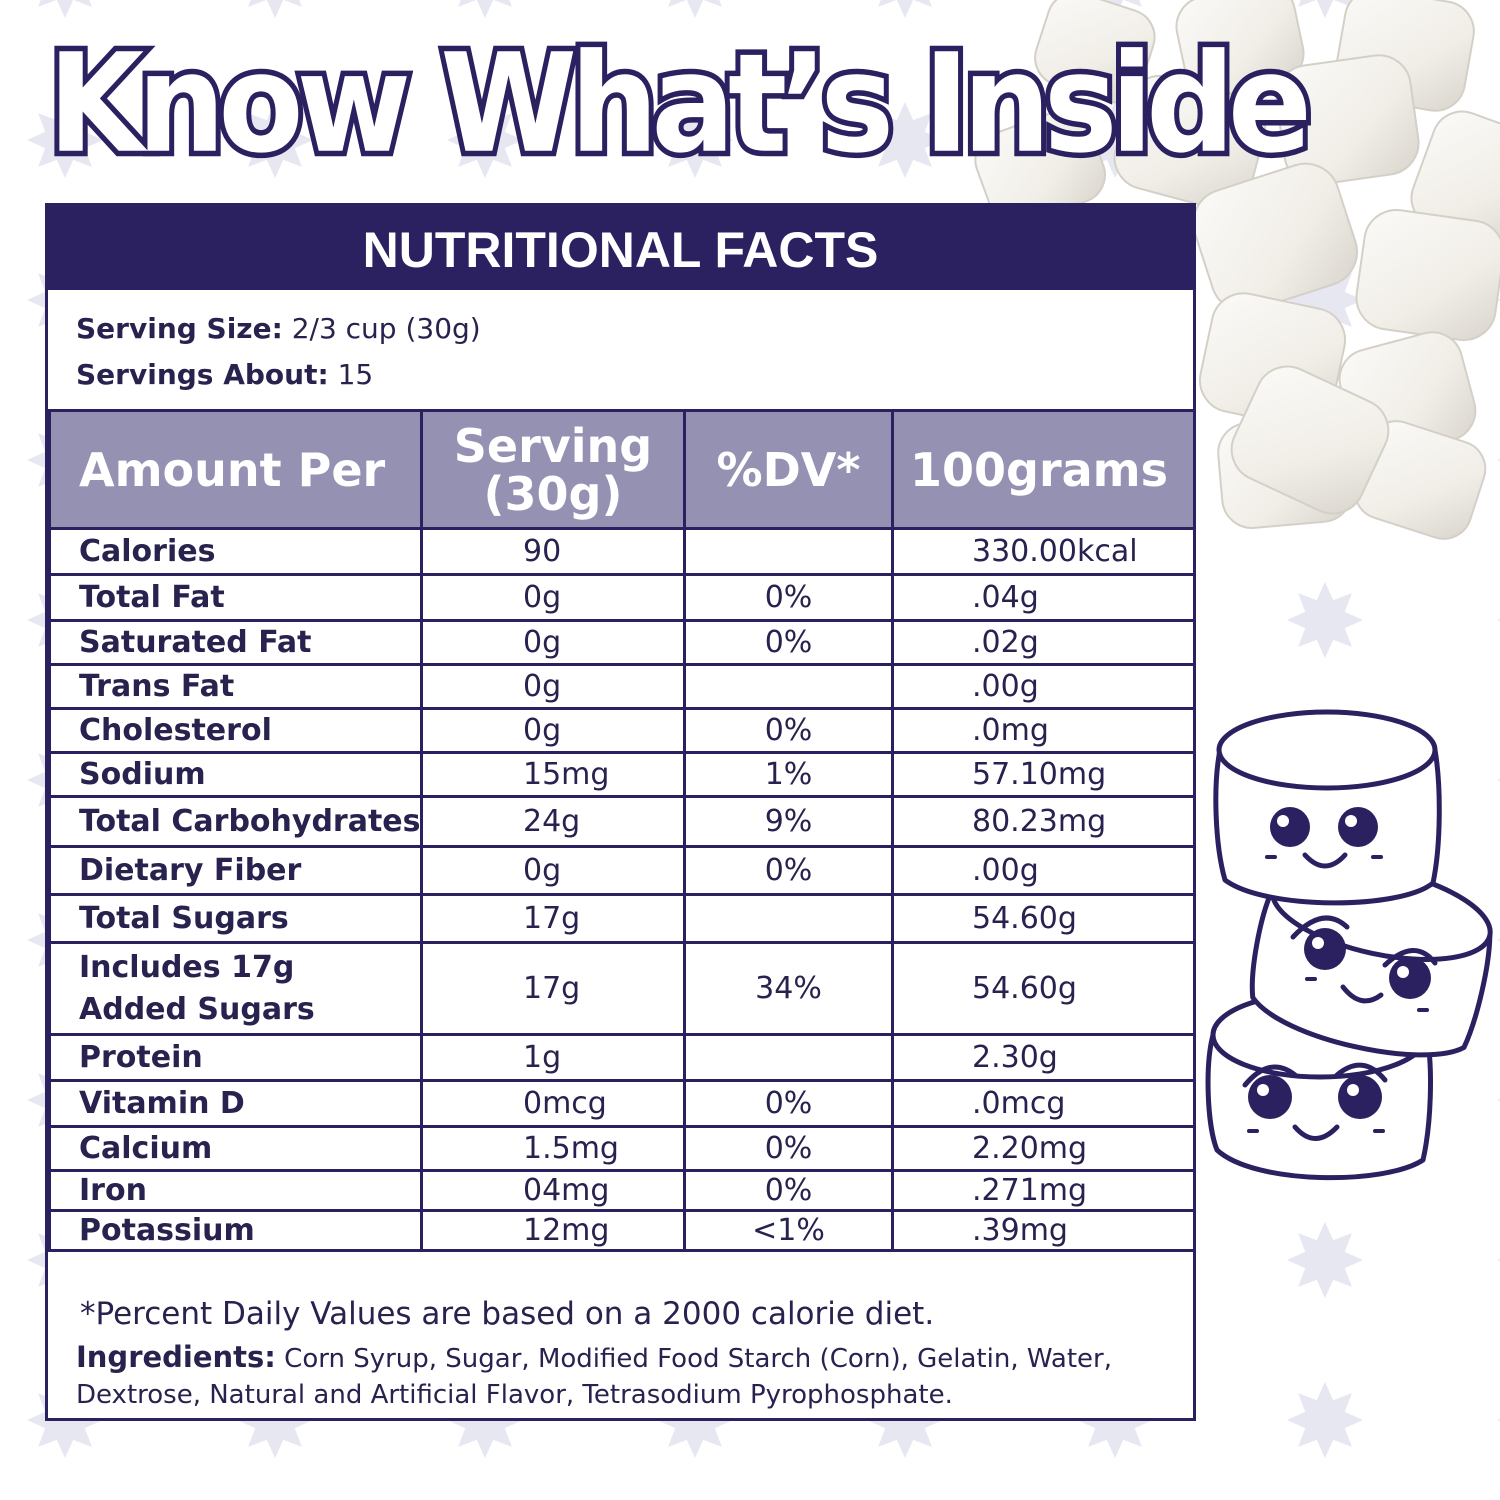  I want to click on serving-cell: 0mcg, so click(553, 1103).